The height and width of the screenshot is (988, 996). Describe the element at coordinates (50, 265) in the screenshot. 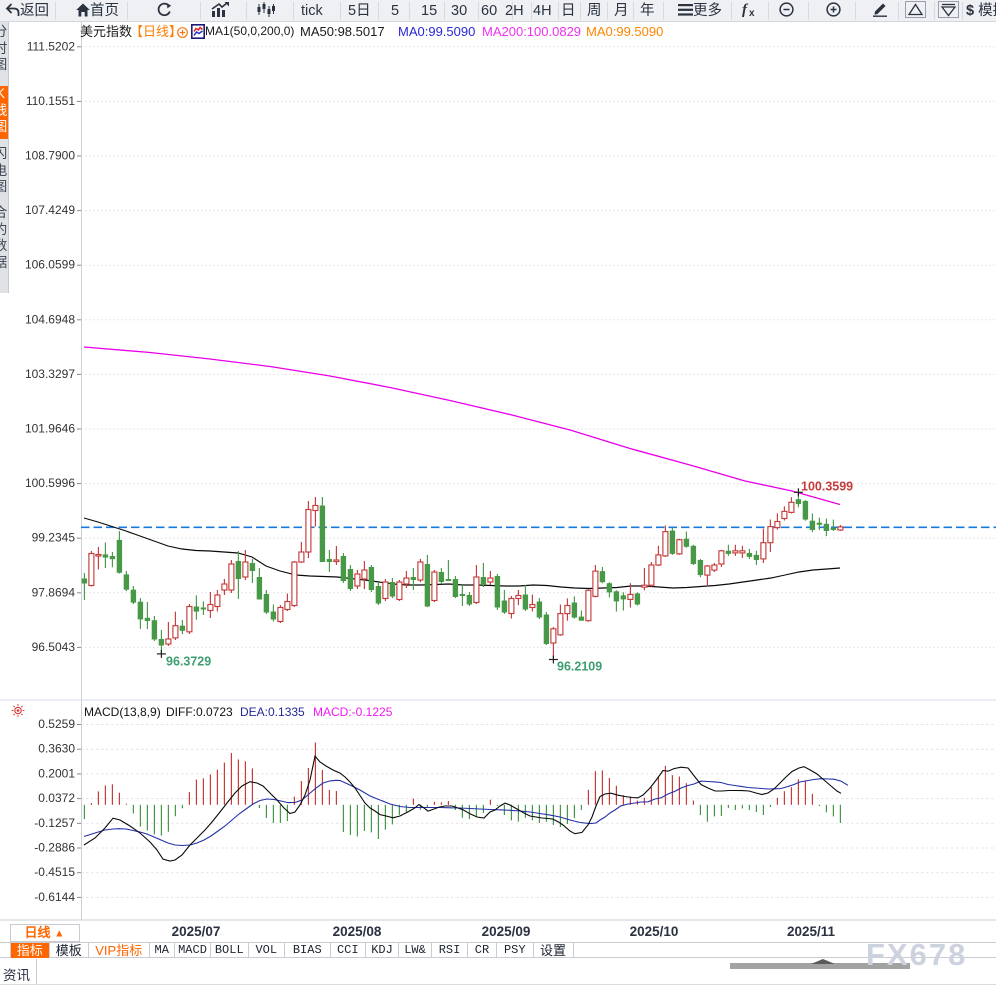

I see `svg-text: 106.0599` at that location.